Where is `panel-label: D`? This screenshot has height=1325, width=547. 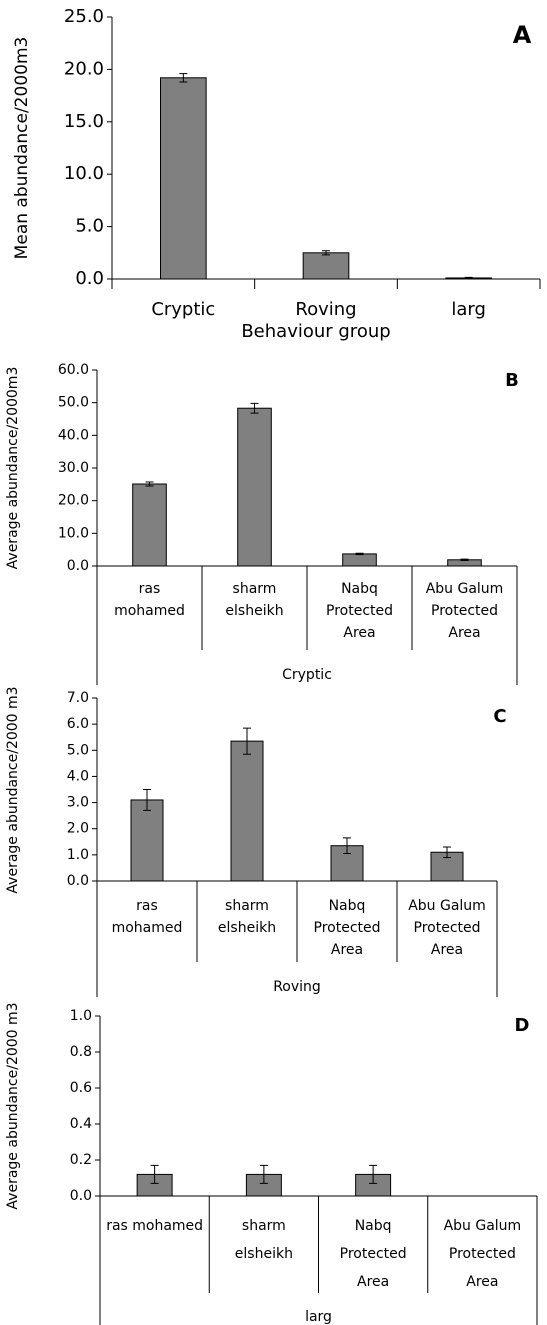
panel-label: D is located at coordinates (522, 1025).